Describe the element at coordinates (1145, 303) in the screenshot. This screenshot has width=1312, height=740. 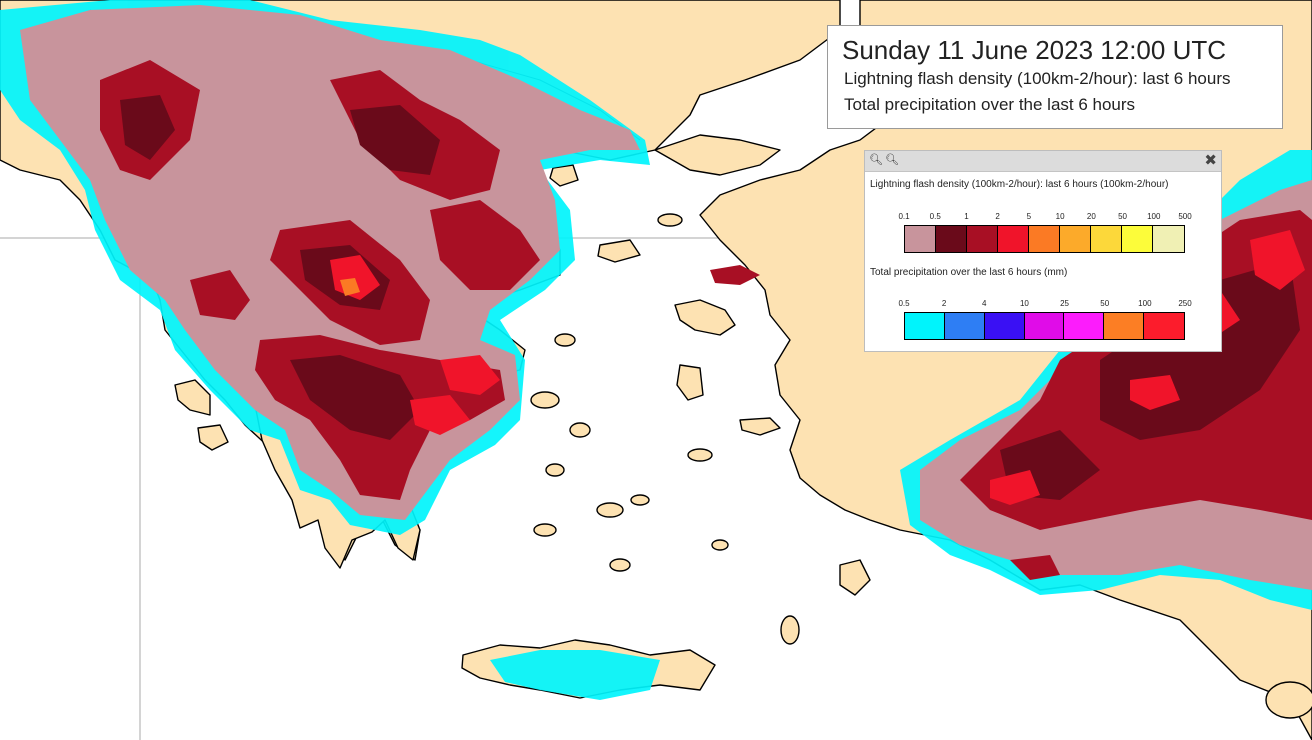
I see `precip-legend-tick: 100` at that location.